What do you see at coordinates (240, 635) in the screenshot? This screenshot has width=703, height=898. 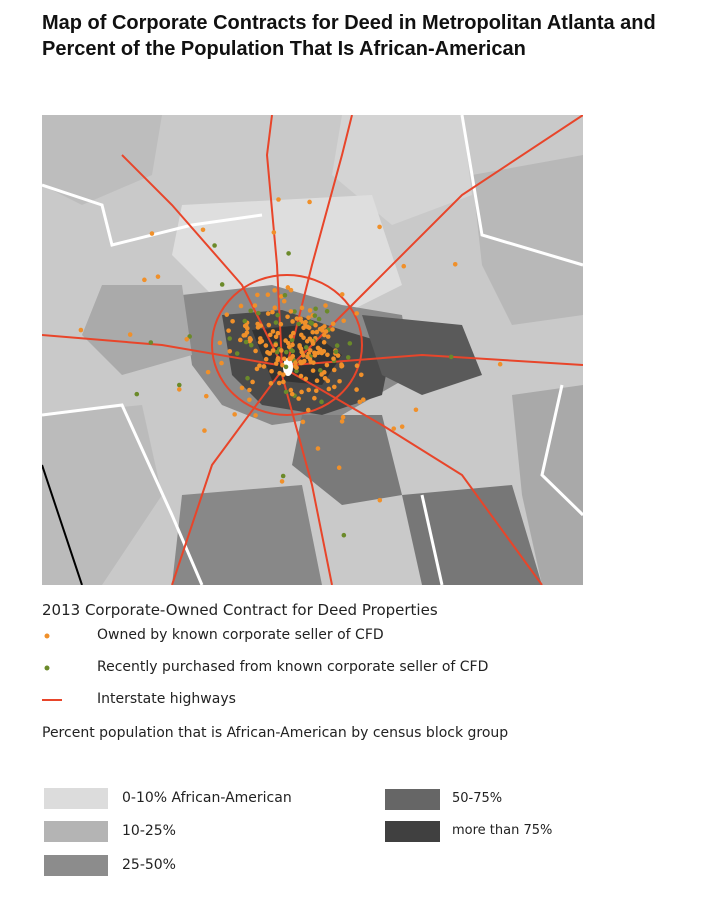 I see `legend-item: Owned by known corporate seller of CFD` at bounding box center [240, 635].